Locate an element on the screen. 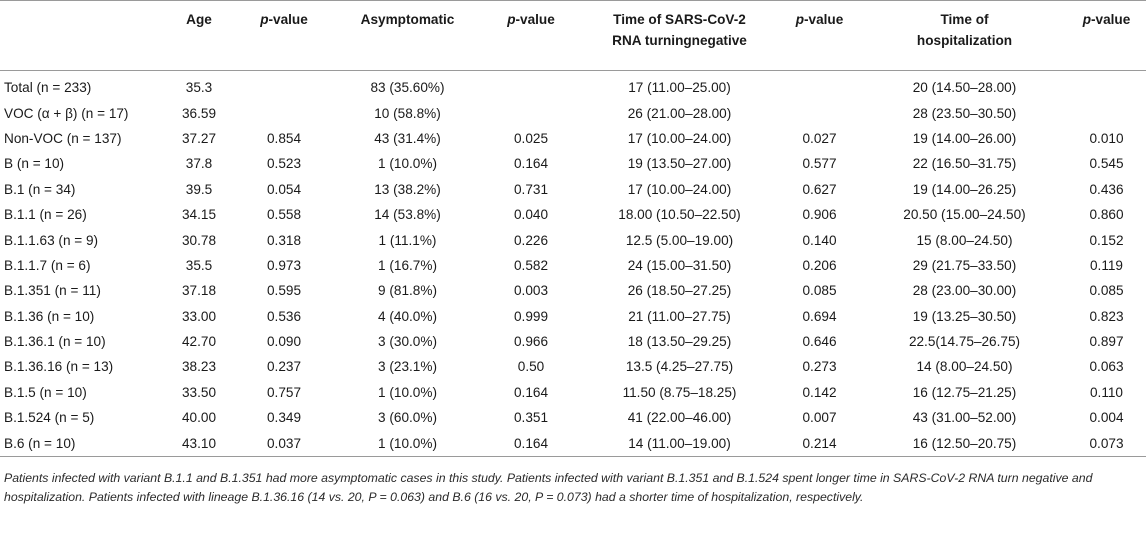  asymptomatic-cell: 1 (10.0%) is located at coordinates (407, 164).